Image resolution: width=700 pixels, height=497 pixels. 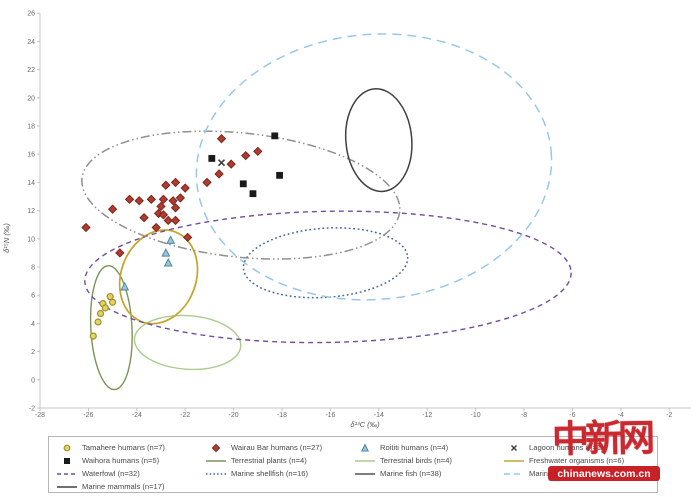 What do you see at coordinates (379, 415) in the screenshot?
I see `x-tick-label: -14` at bounding box center [379, 415].